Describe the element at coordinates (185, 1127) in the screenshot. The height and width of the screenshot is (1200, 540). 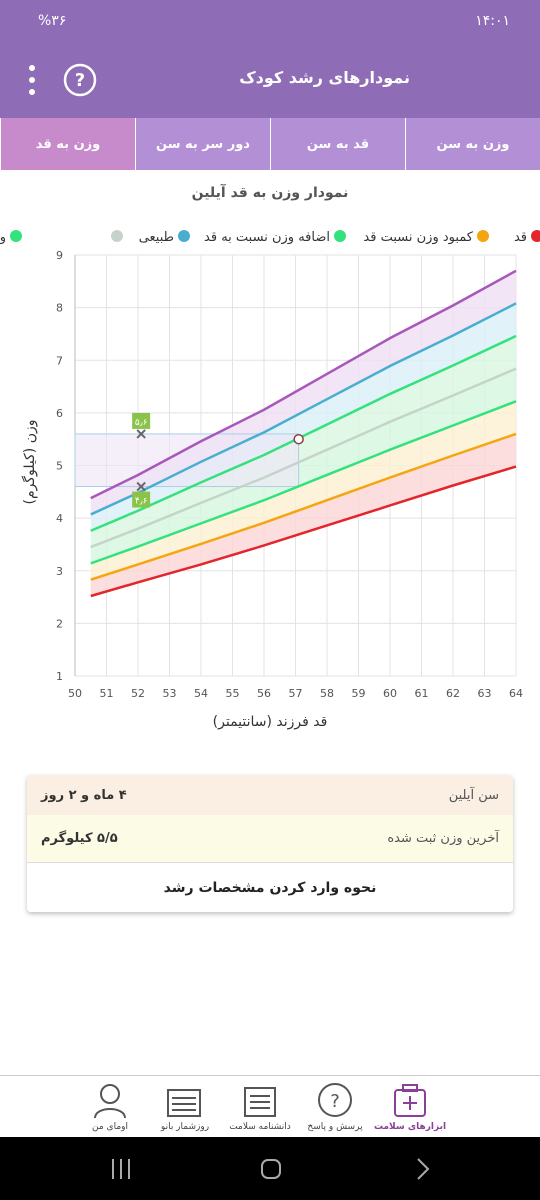
I see `nav-item: روزشمار بانو` at that location.